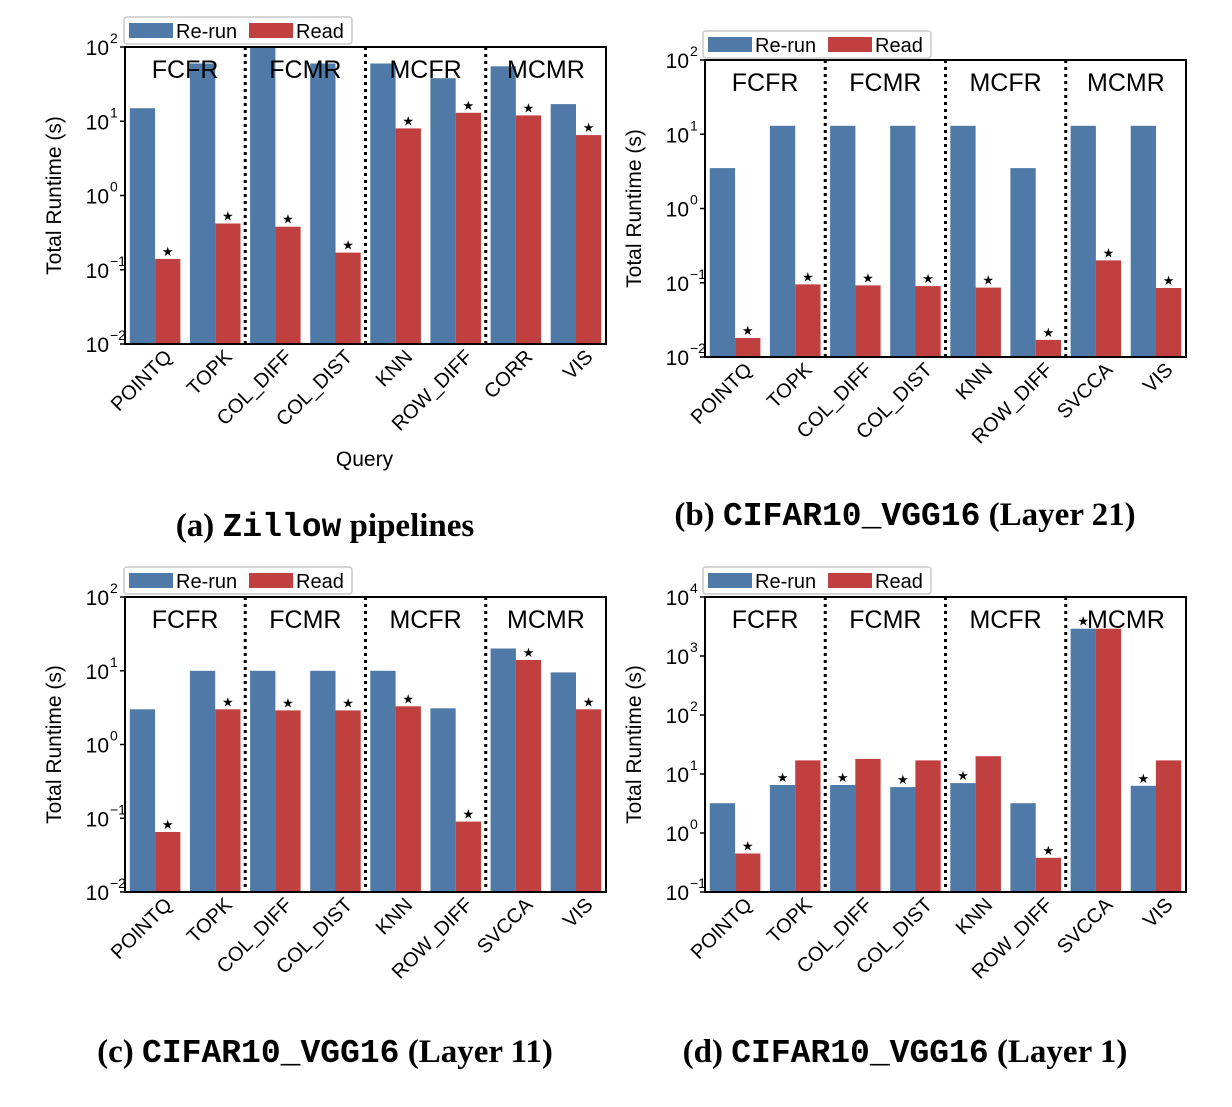 The width and height of the screenshot is (1232, 1107). Describe the element at coordinates (54, 744) in the screenshot. I see `y-axis-label-c: Total Runtime (s)` at that location.